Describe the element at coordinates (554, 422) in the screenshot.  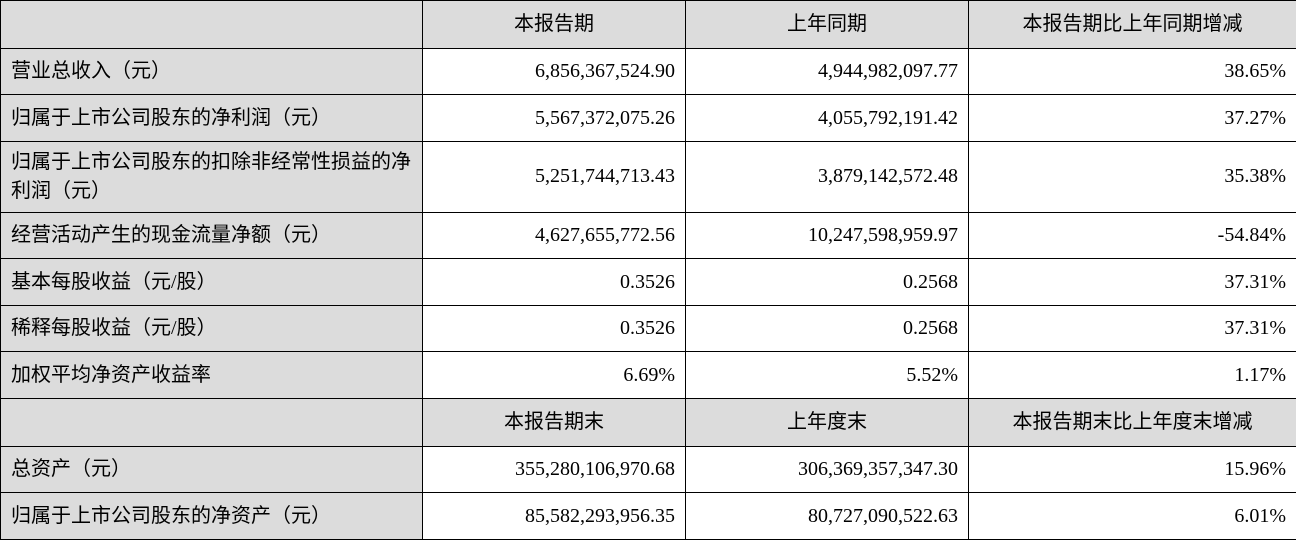
I see `header-current-period-end: 本报告期末` at that location.